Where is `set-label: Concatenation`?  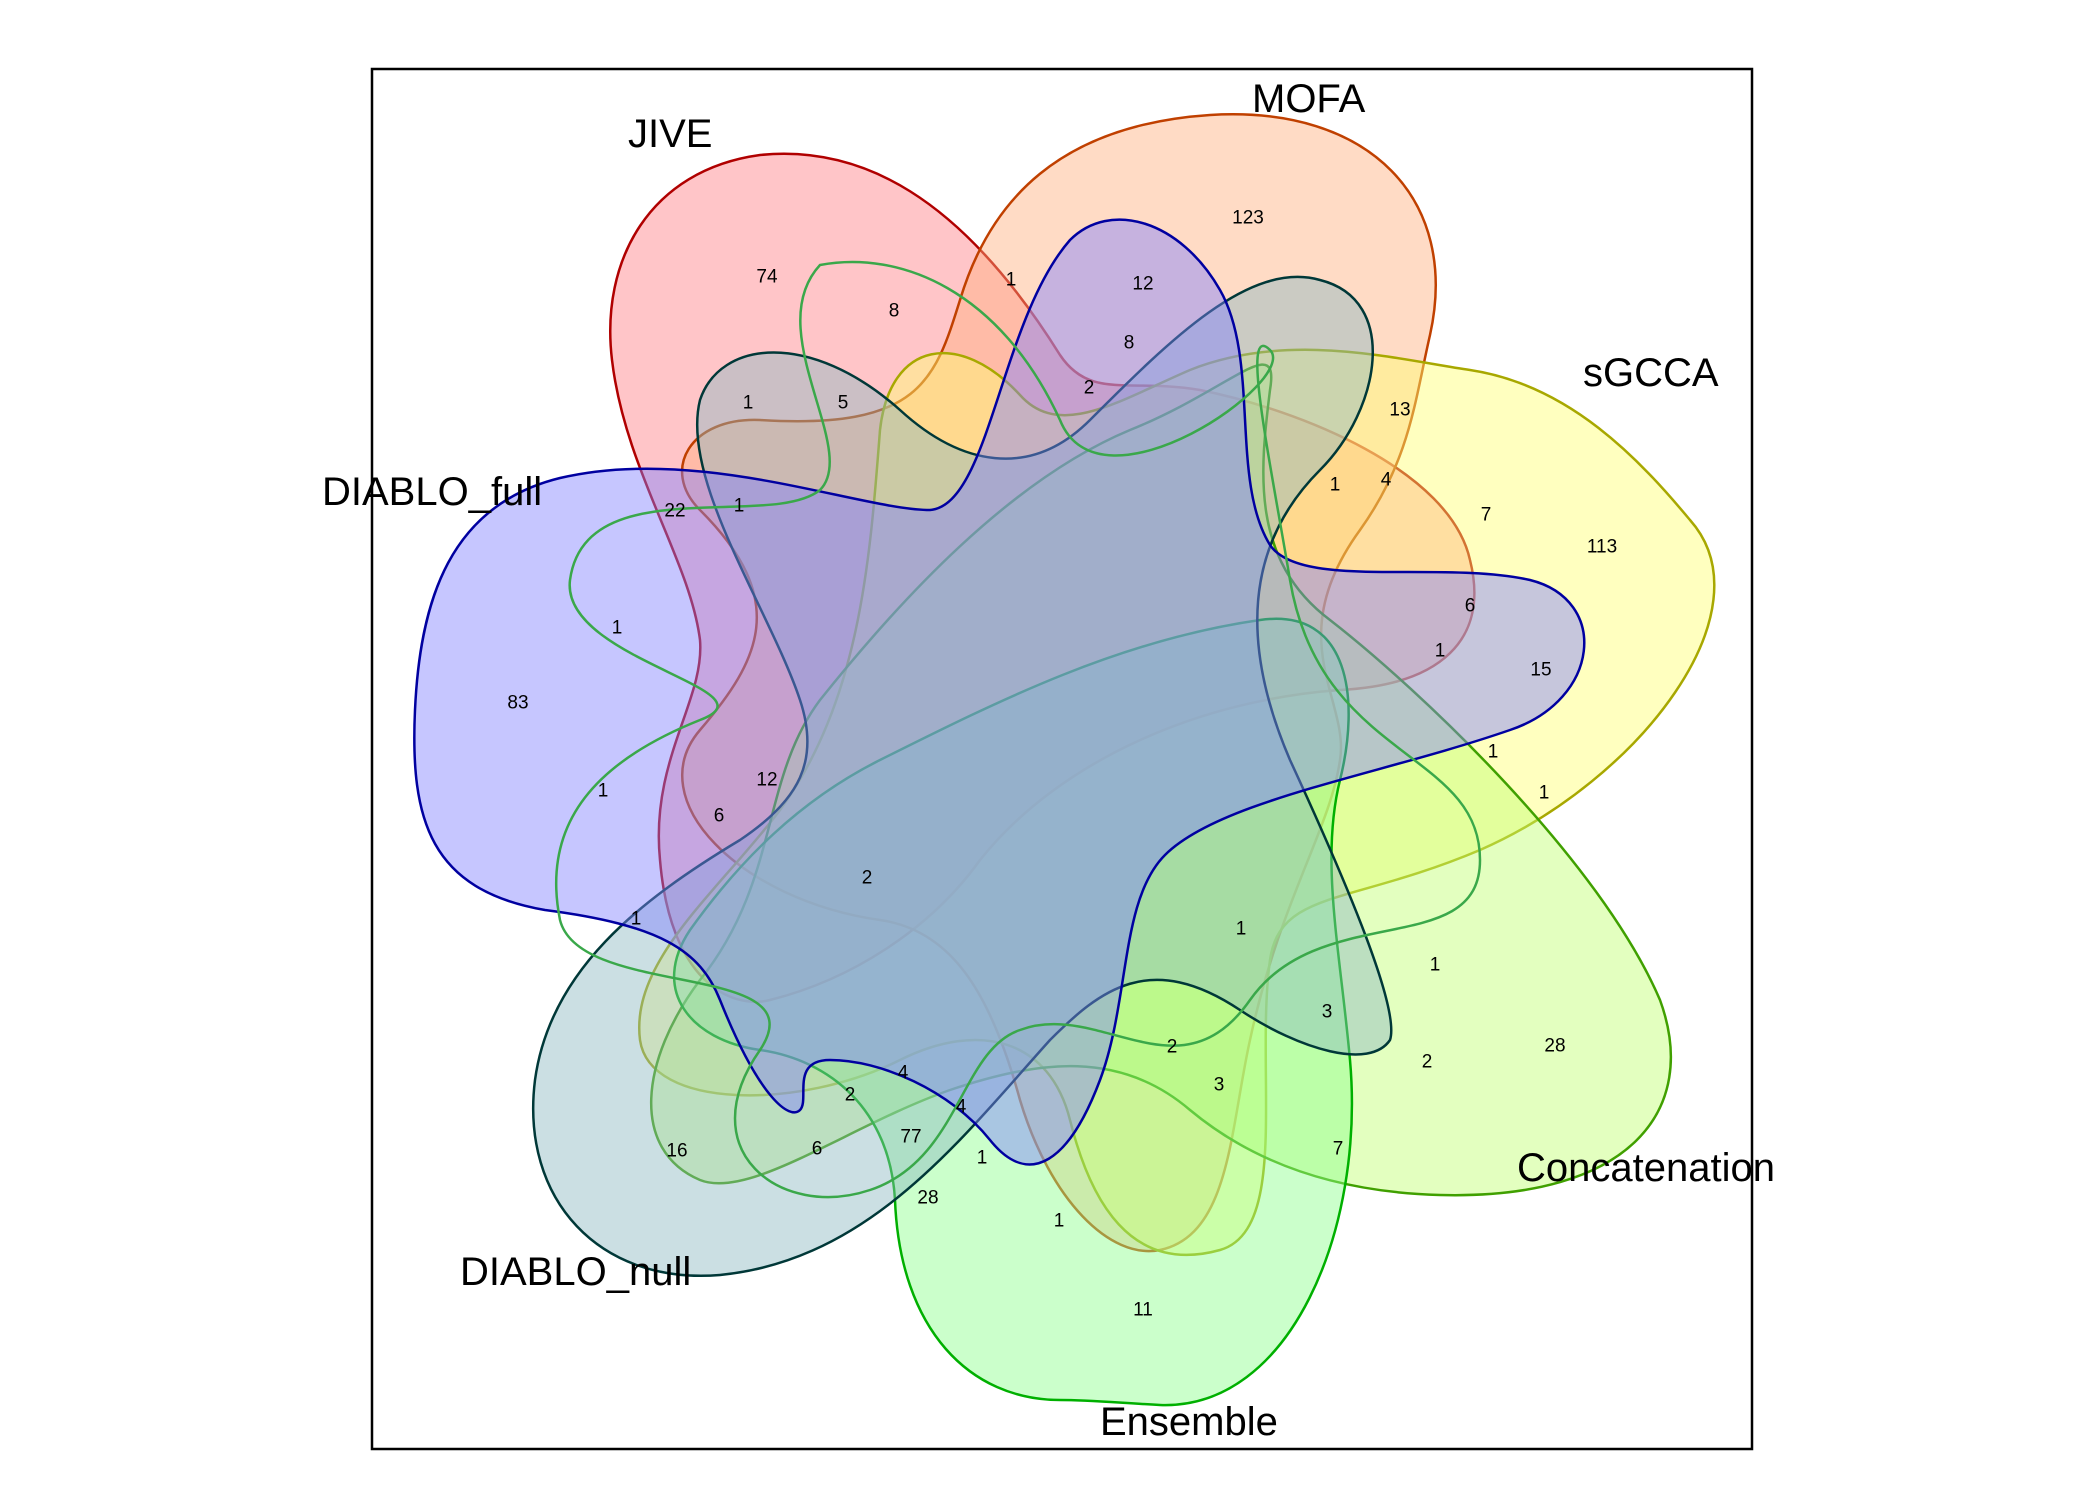
set-label: Concatenation is located at coordinates (1646, 1168).